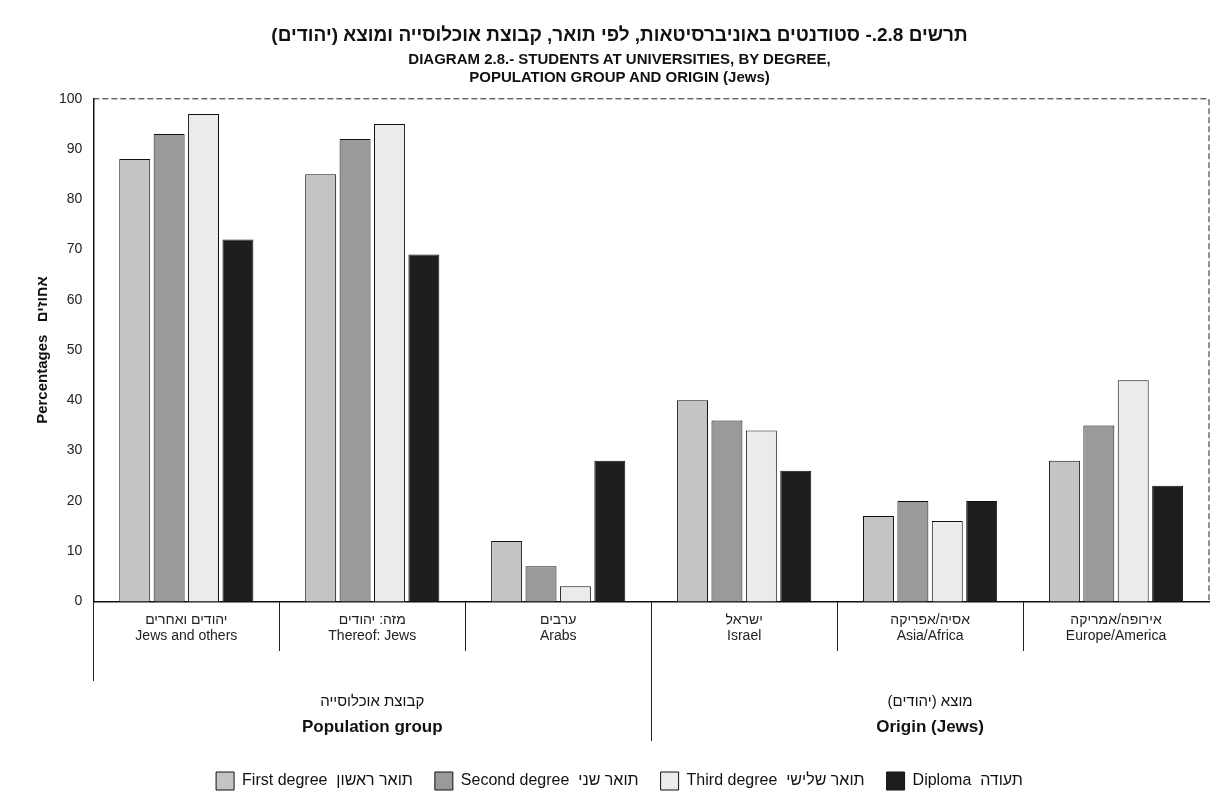  I want to click on legend-label: Third degree תואר שלישי, so click(775, 780).